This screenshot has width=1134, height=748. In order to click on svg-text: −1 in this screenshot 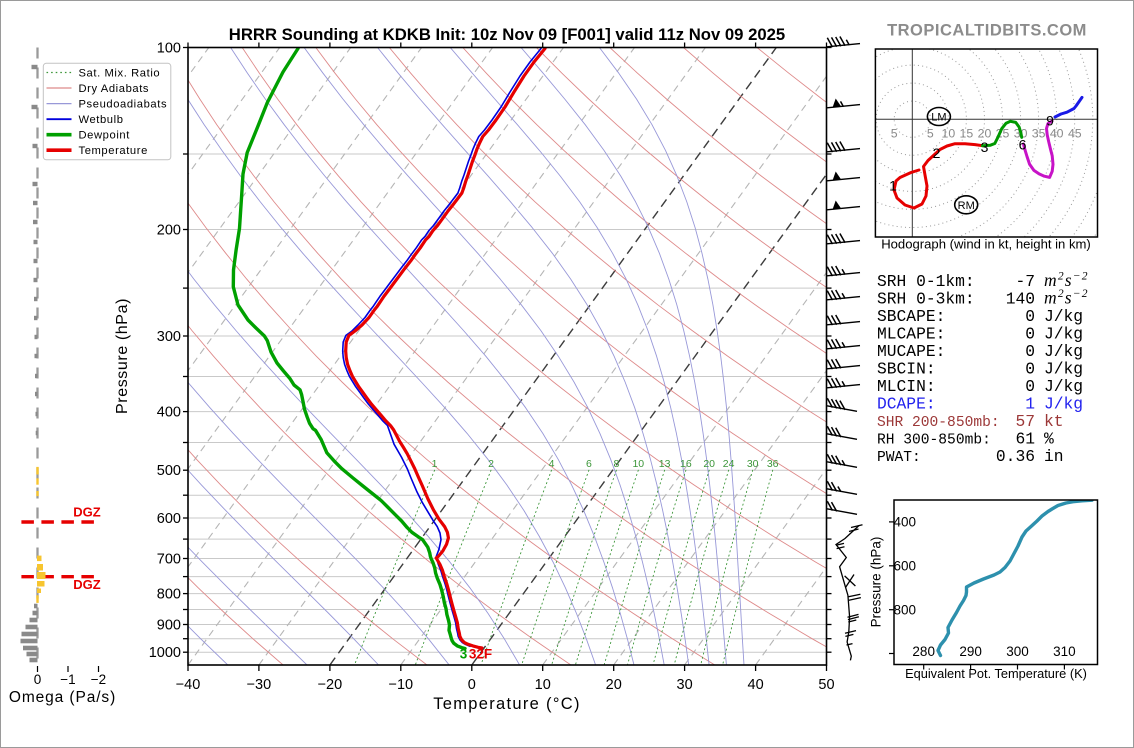, I will do `click(67, 679)`.